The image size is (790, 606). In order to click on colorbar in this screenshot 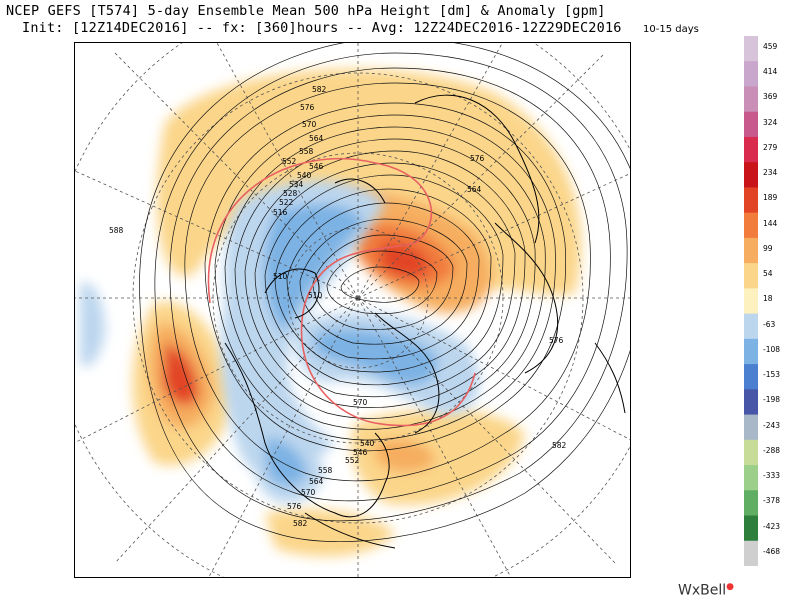, I will do `click(751, 301)`.